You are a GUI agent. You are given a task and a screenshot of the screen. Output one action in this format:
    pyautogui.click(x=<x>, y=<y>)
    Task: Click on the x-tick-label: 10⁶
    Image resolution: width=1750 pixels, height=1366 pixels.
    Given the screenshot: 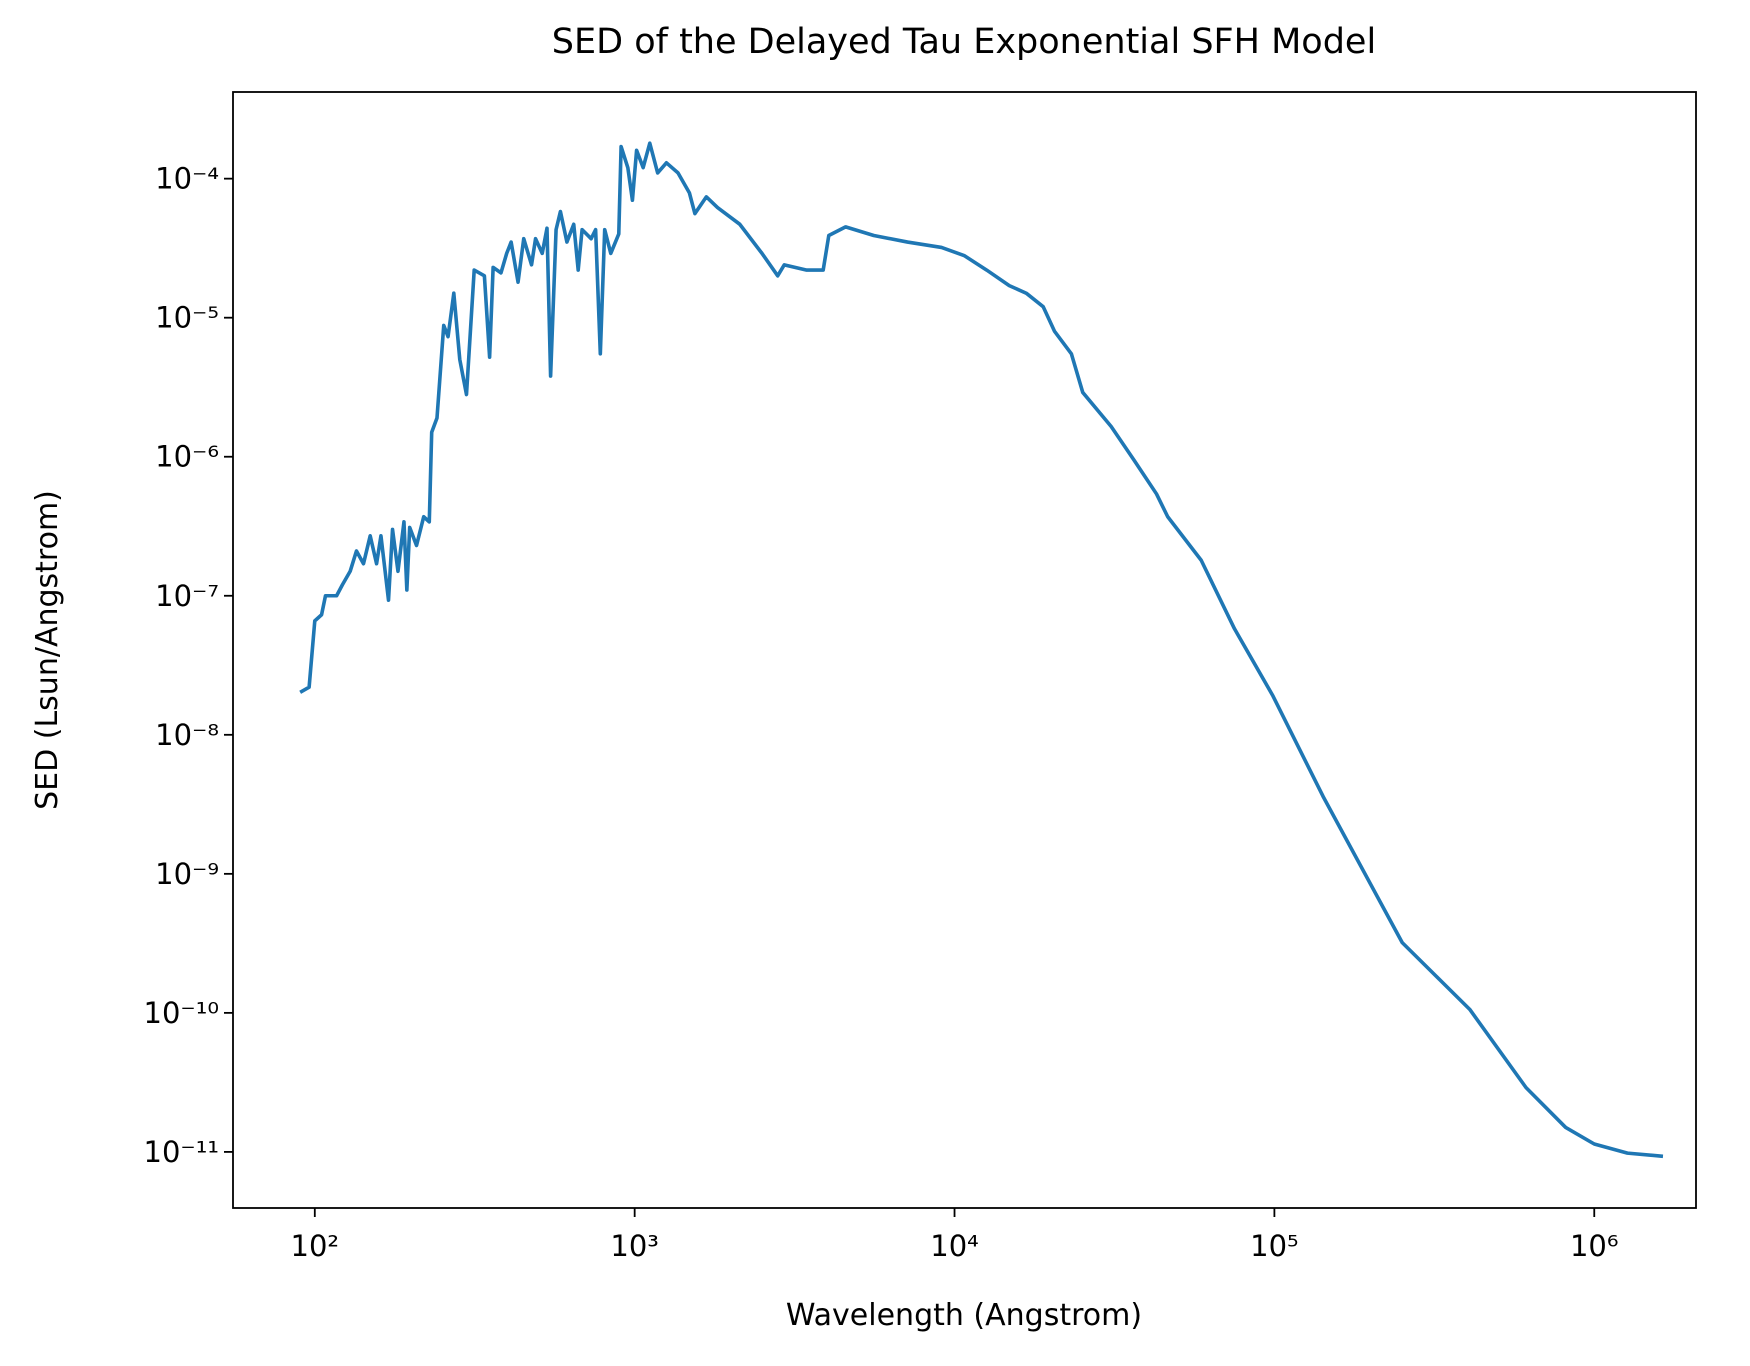 What is the action you would take?
    pyautogui.click(x=1594, y=1246)
    